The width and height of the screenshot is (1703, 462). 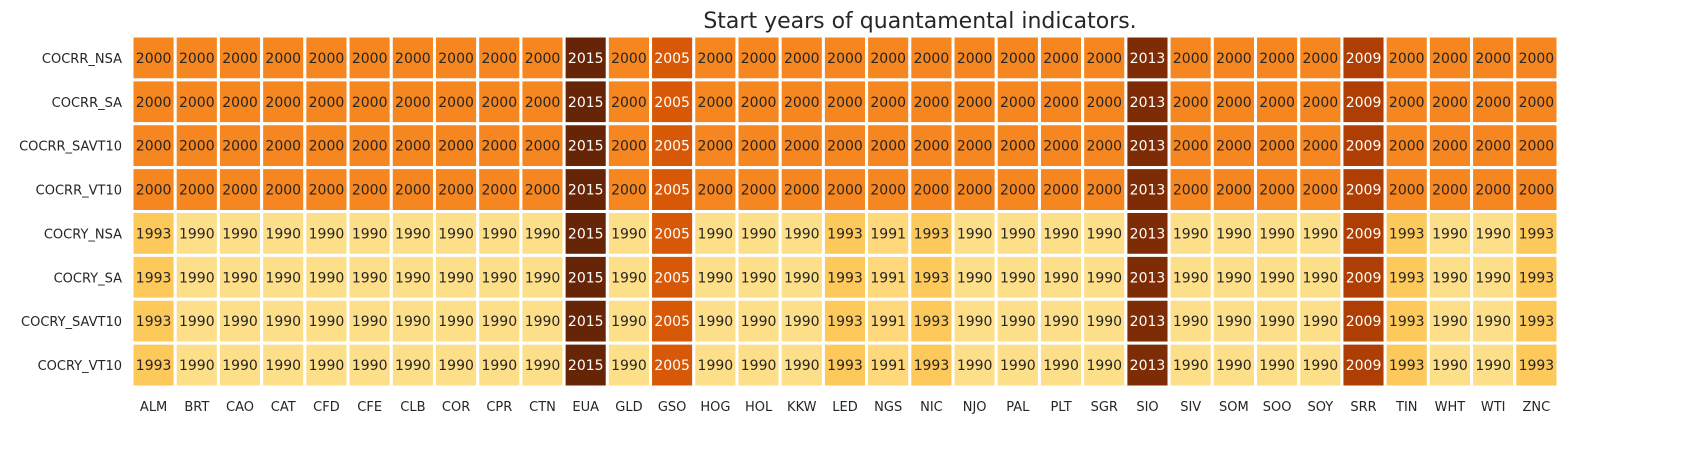 What do you see at coordinates (715, 407) in the screenshot?
I see `column-label: HOG` at bounding box center [715, 407].